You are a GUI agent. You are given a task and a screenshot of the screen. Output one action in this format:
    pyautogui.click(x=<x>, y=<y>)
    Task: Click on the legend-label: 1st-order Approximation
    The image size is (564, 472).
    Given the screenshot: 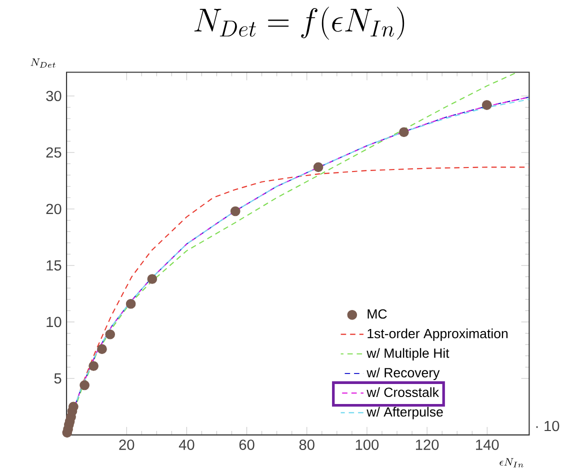 What is the action you would take?
    pyautogui.click(x=438, y=334)
    